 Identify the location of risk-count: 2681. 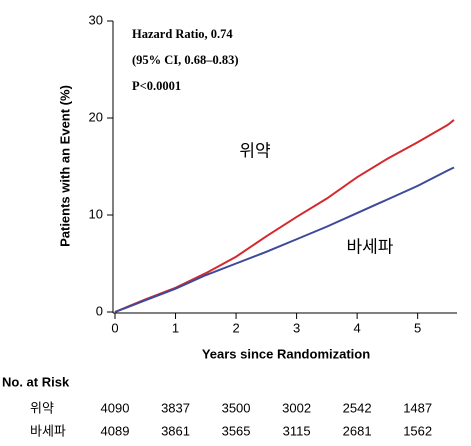
(357, 430).